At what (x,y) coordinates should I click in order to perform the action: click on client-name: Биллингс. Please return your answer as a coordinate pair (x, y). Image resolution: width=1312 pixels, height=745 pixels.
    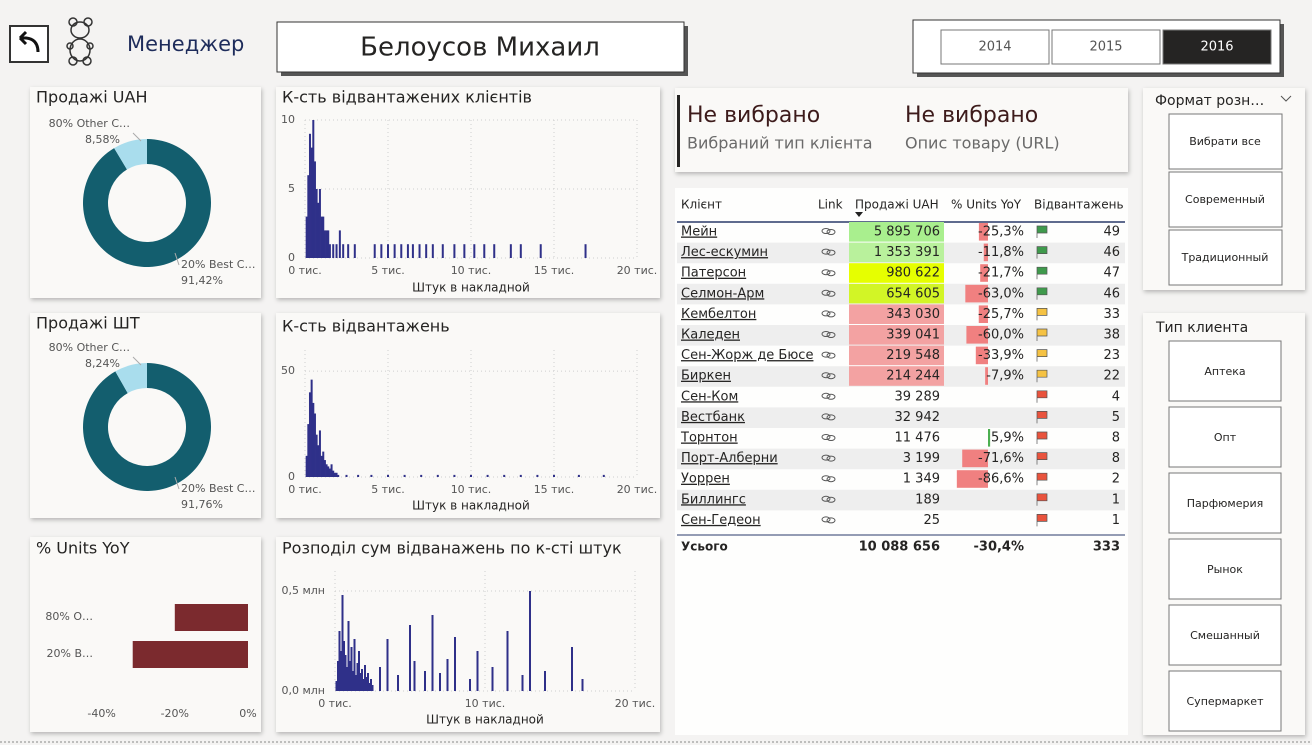
    Looking at the image, I should click on (713, 499).